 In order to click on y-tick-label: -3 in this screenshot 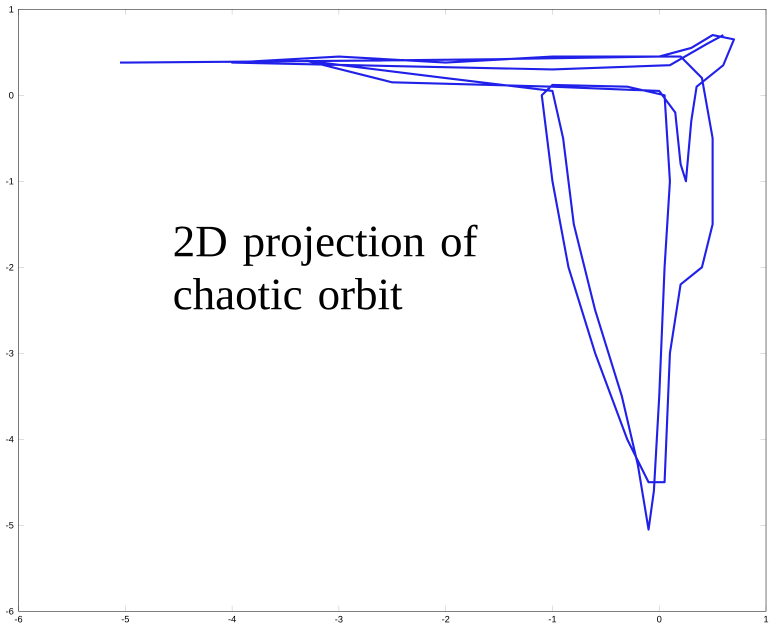, I will do `click(10, 353)`.